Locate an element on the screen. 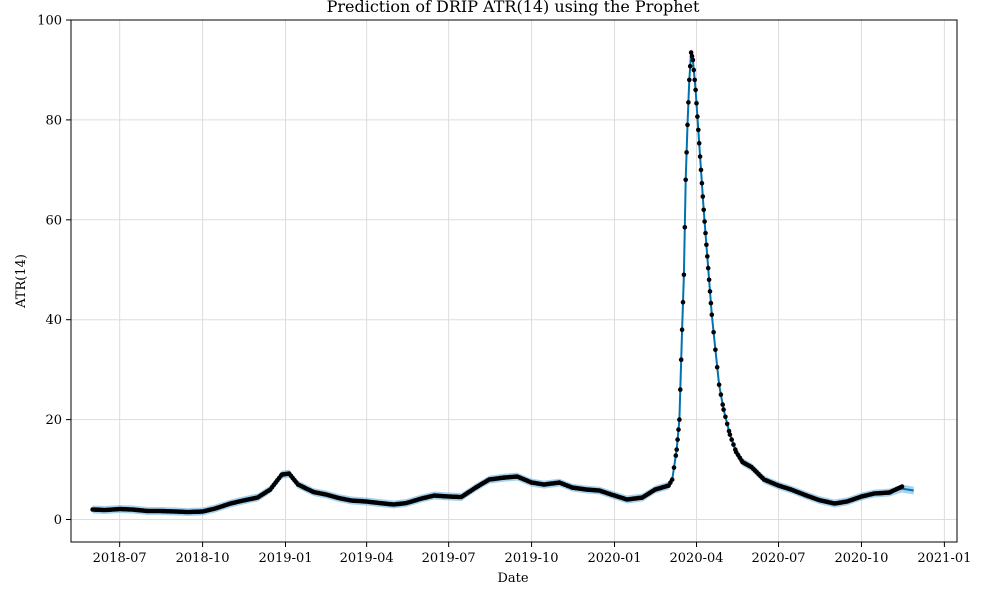  y-tick-label: 80 is located at coordinates (53, 120).